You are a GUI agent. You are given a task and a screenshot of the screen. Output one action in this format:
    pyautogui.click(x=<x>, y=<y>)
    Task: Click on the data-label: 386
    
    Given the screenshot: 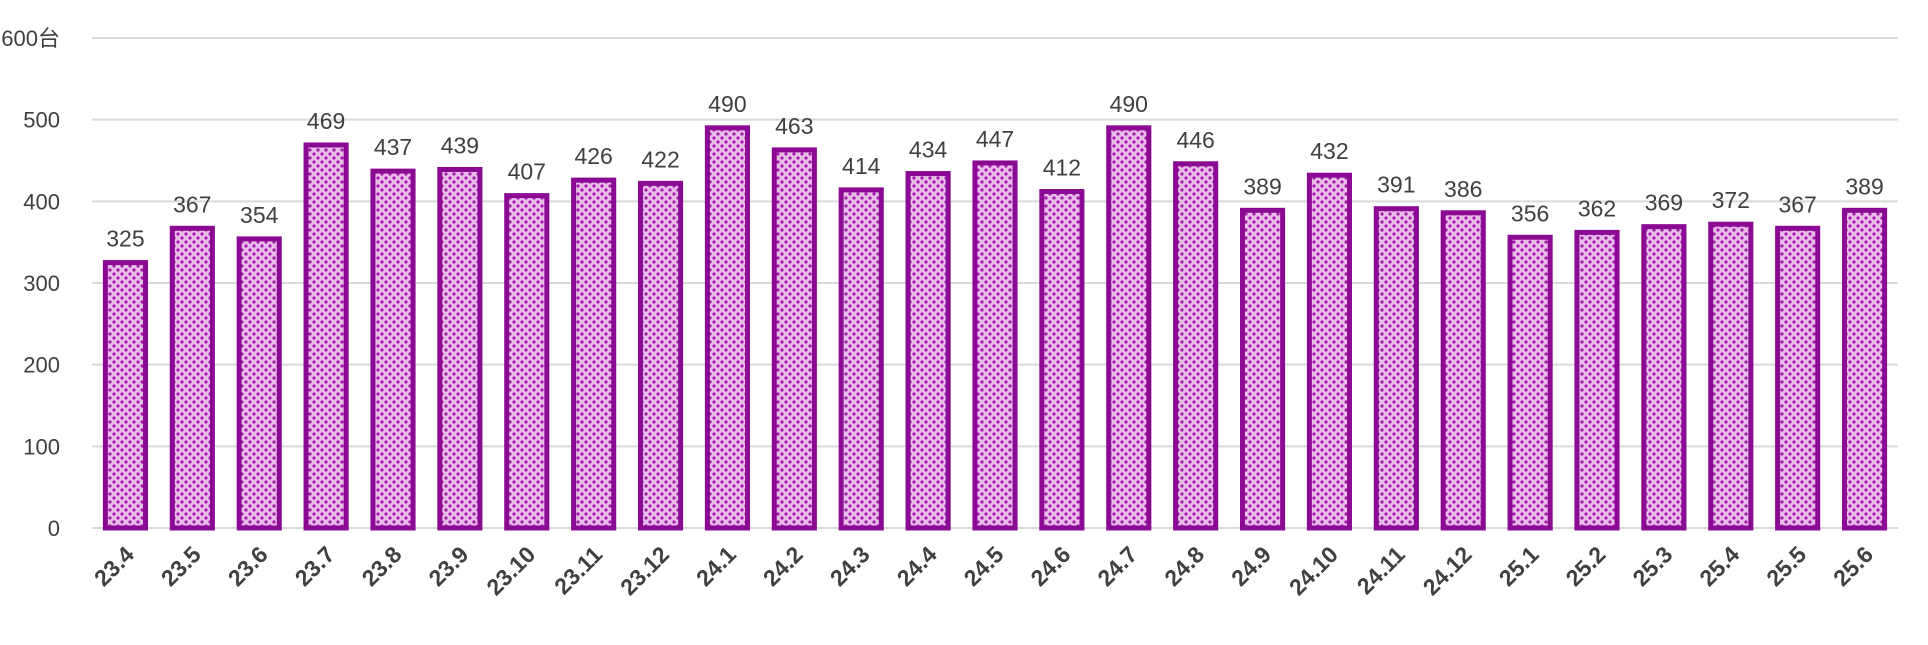 What is the action you would take?
    pyautogui.click(x=1463, y=189)
    